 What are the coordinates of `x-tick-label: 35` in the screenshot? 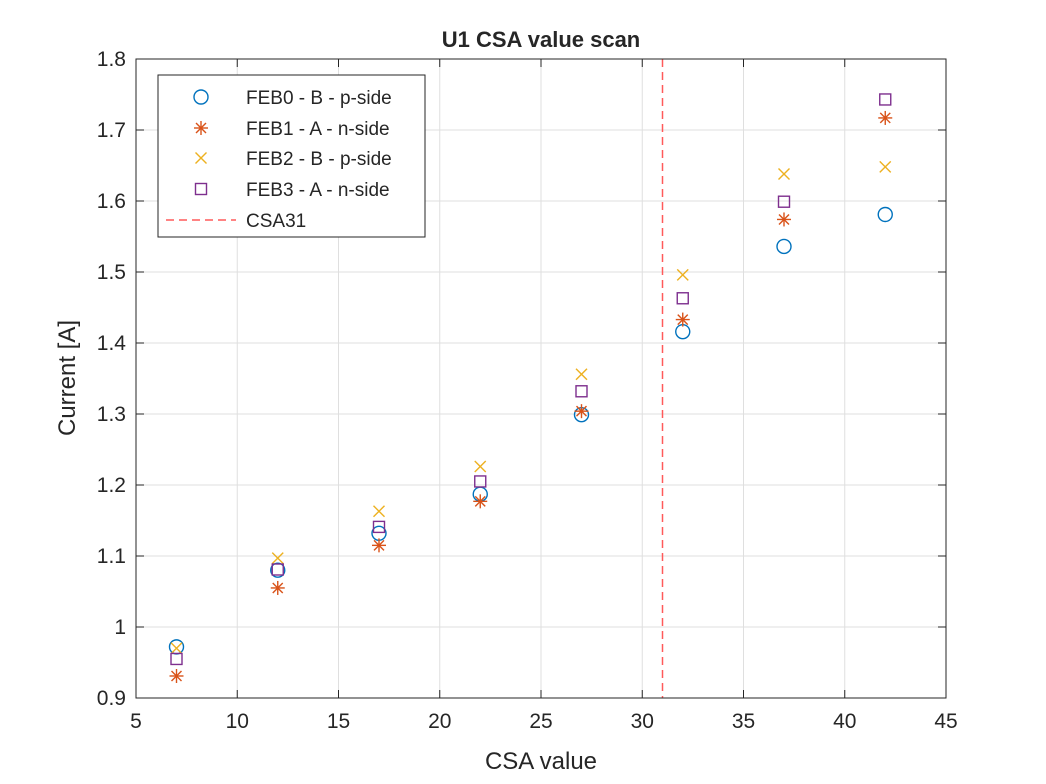 It's located at (743, 721).